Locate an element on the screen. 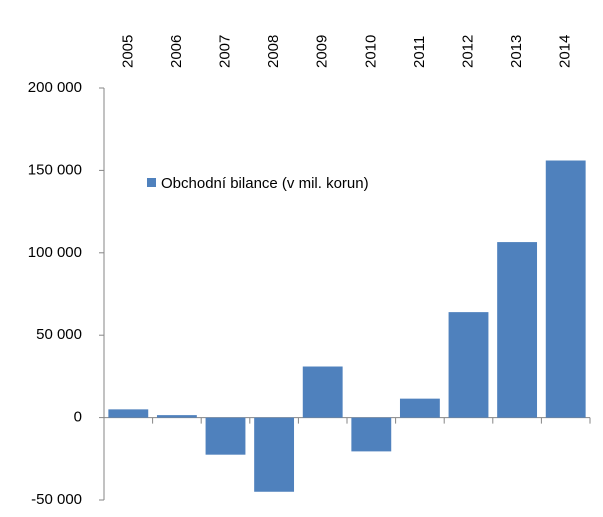 The width and height of the screenshot is (603, 517). y-tick-label: -50 000 is located at coordinates (56, 499).